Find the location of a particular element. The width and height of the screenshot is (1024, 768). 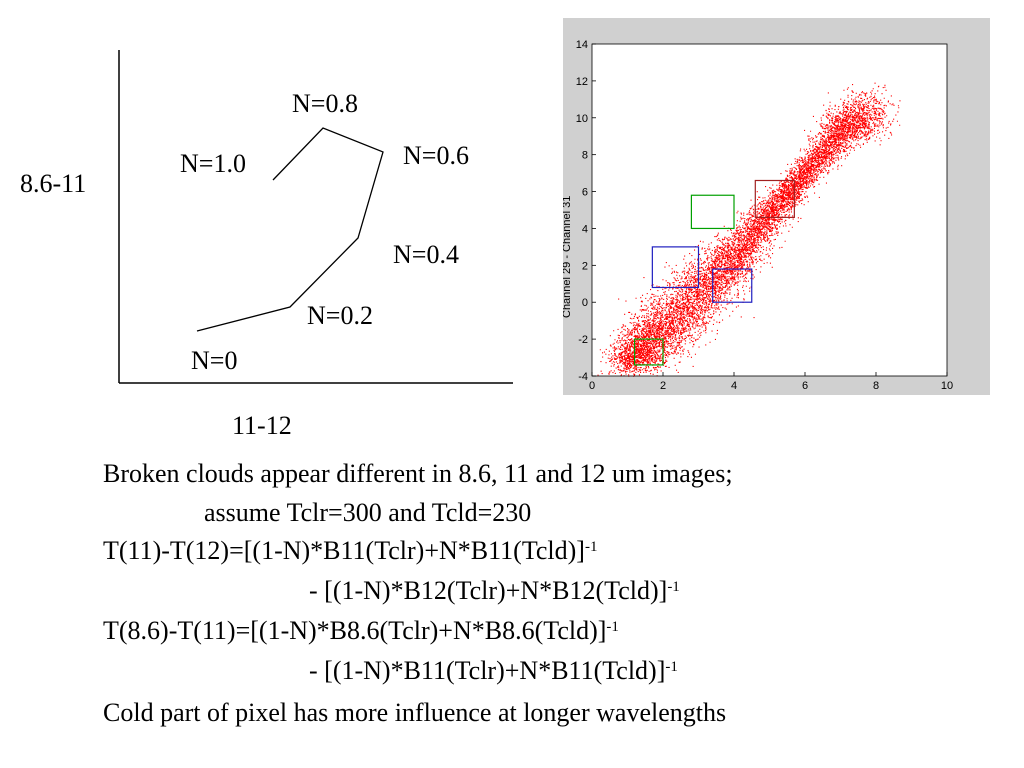

scatter-points is located at coordinates (749, 229).